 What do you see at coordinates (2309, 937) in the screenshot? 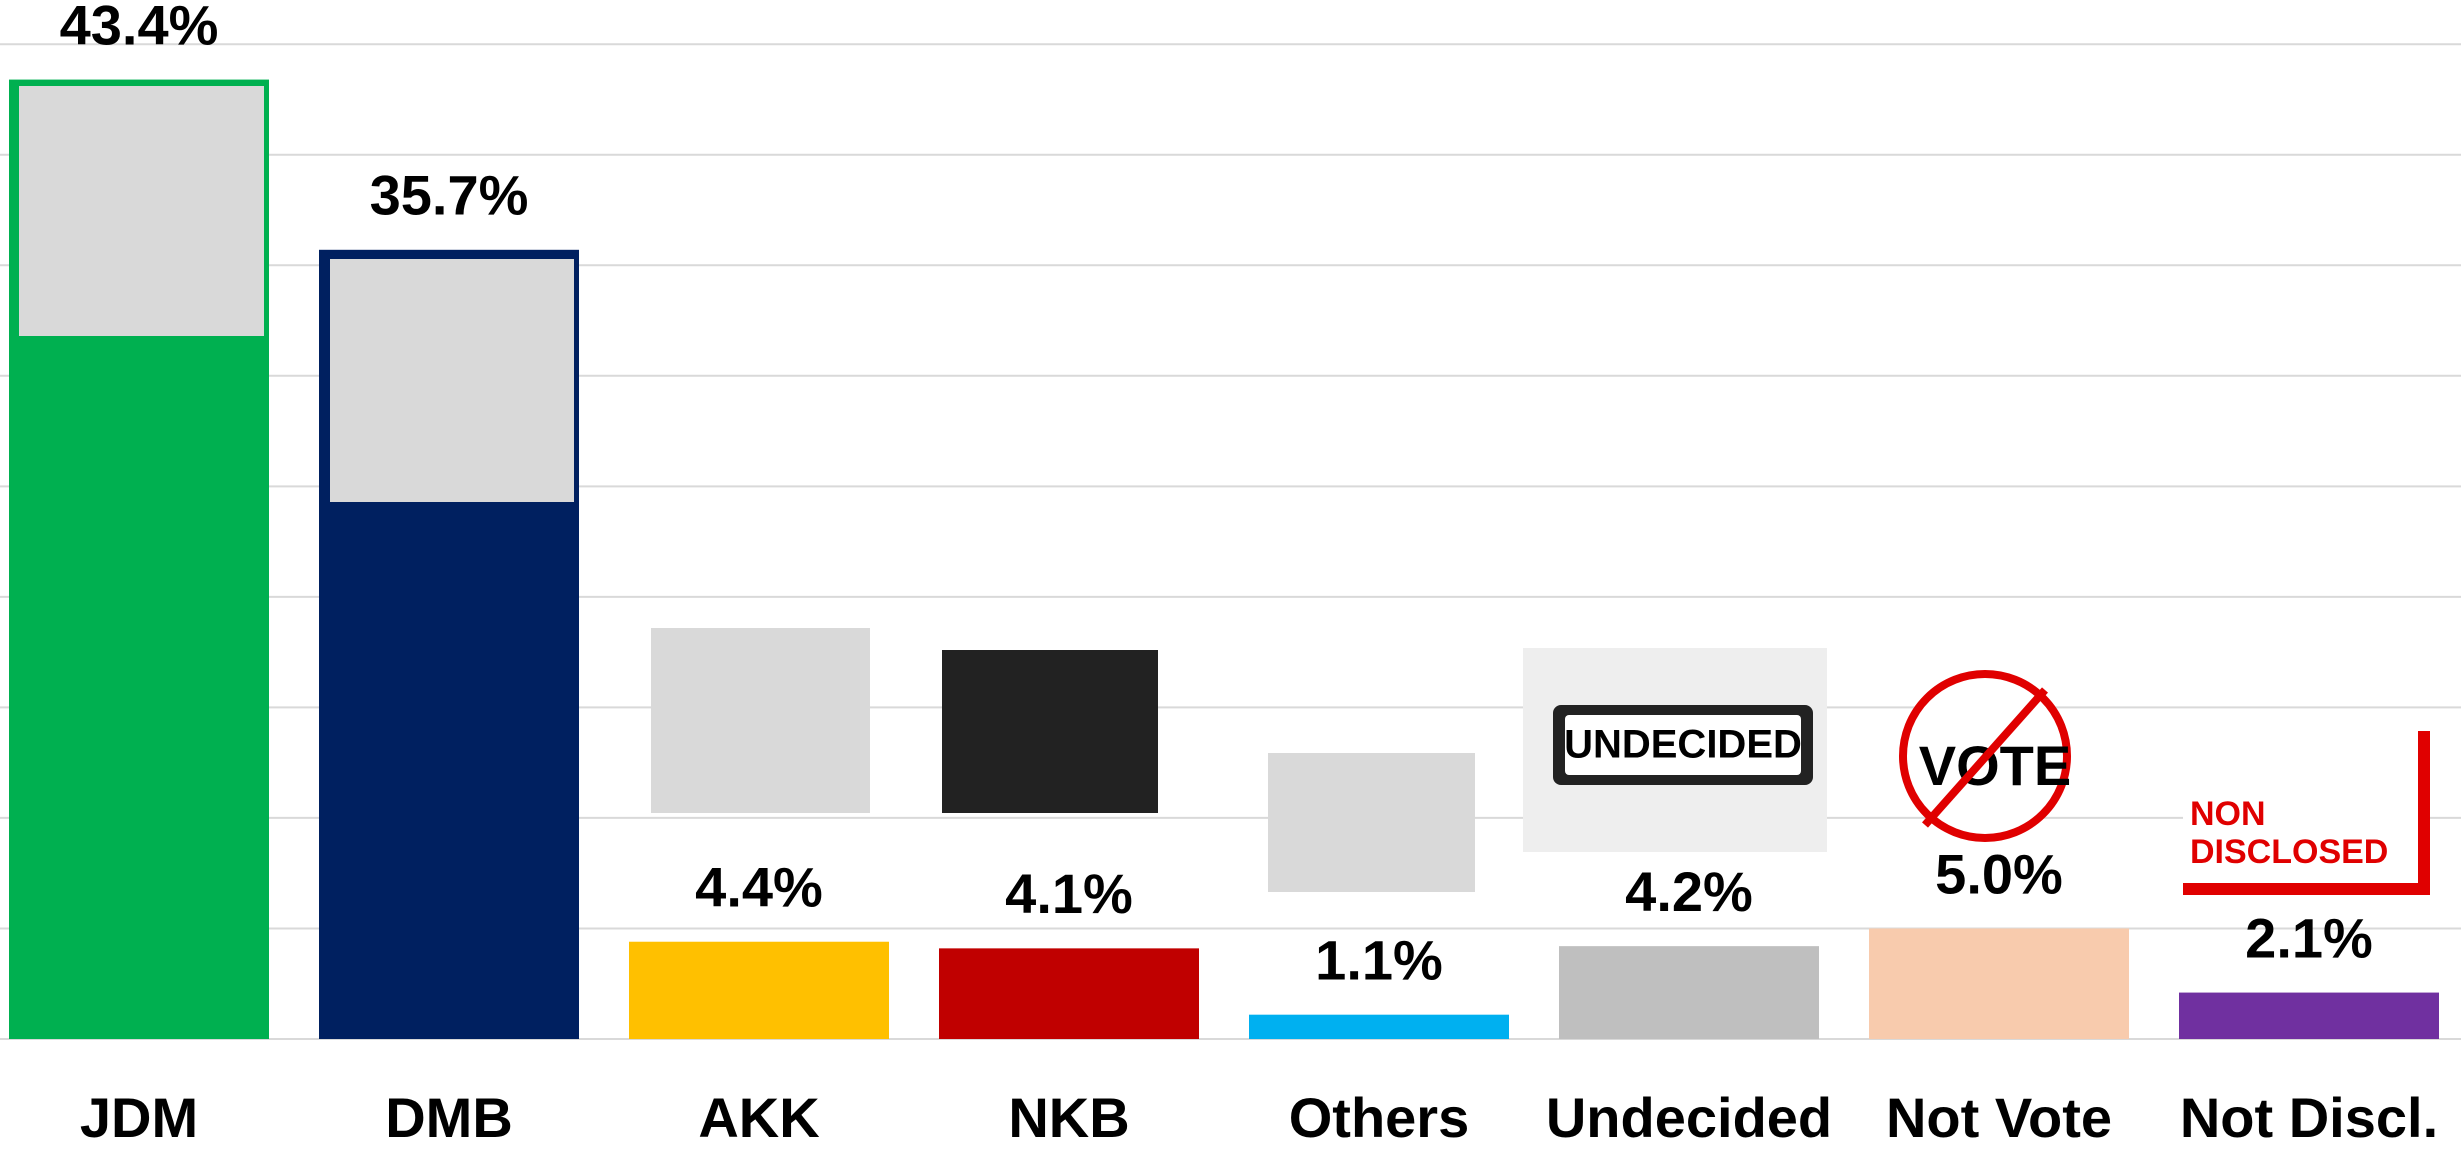
I see `value-label: 2.1%` at bounding box center [2309, 937].